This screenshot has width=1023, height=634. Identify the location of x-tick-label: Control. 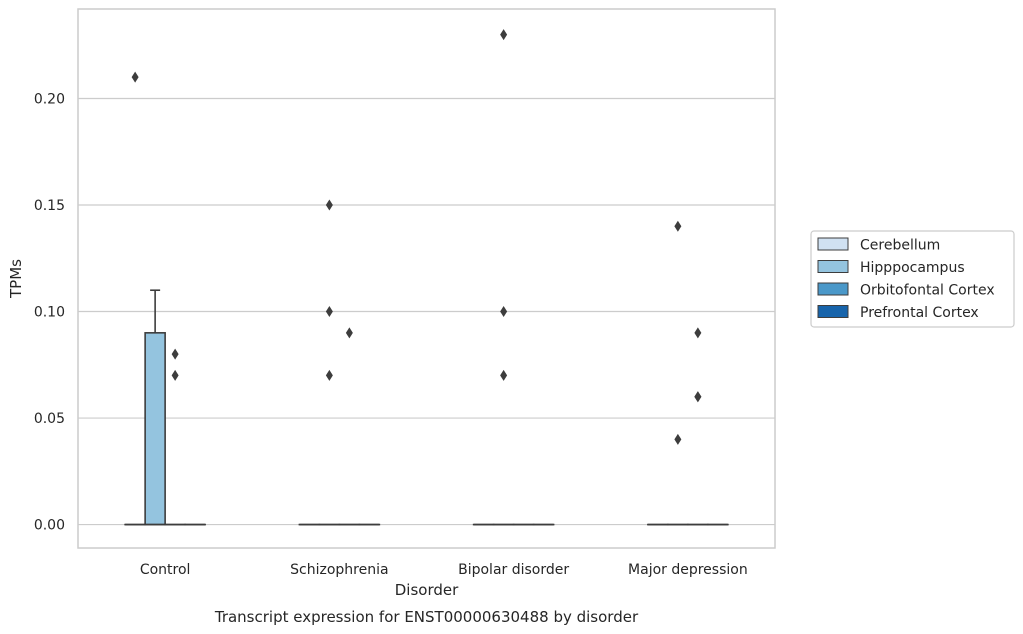
(165, 570).